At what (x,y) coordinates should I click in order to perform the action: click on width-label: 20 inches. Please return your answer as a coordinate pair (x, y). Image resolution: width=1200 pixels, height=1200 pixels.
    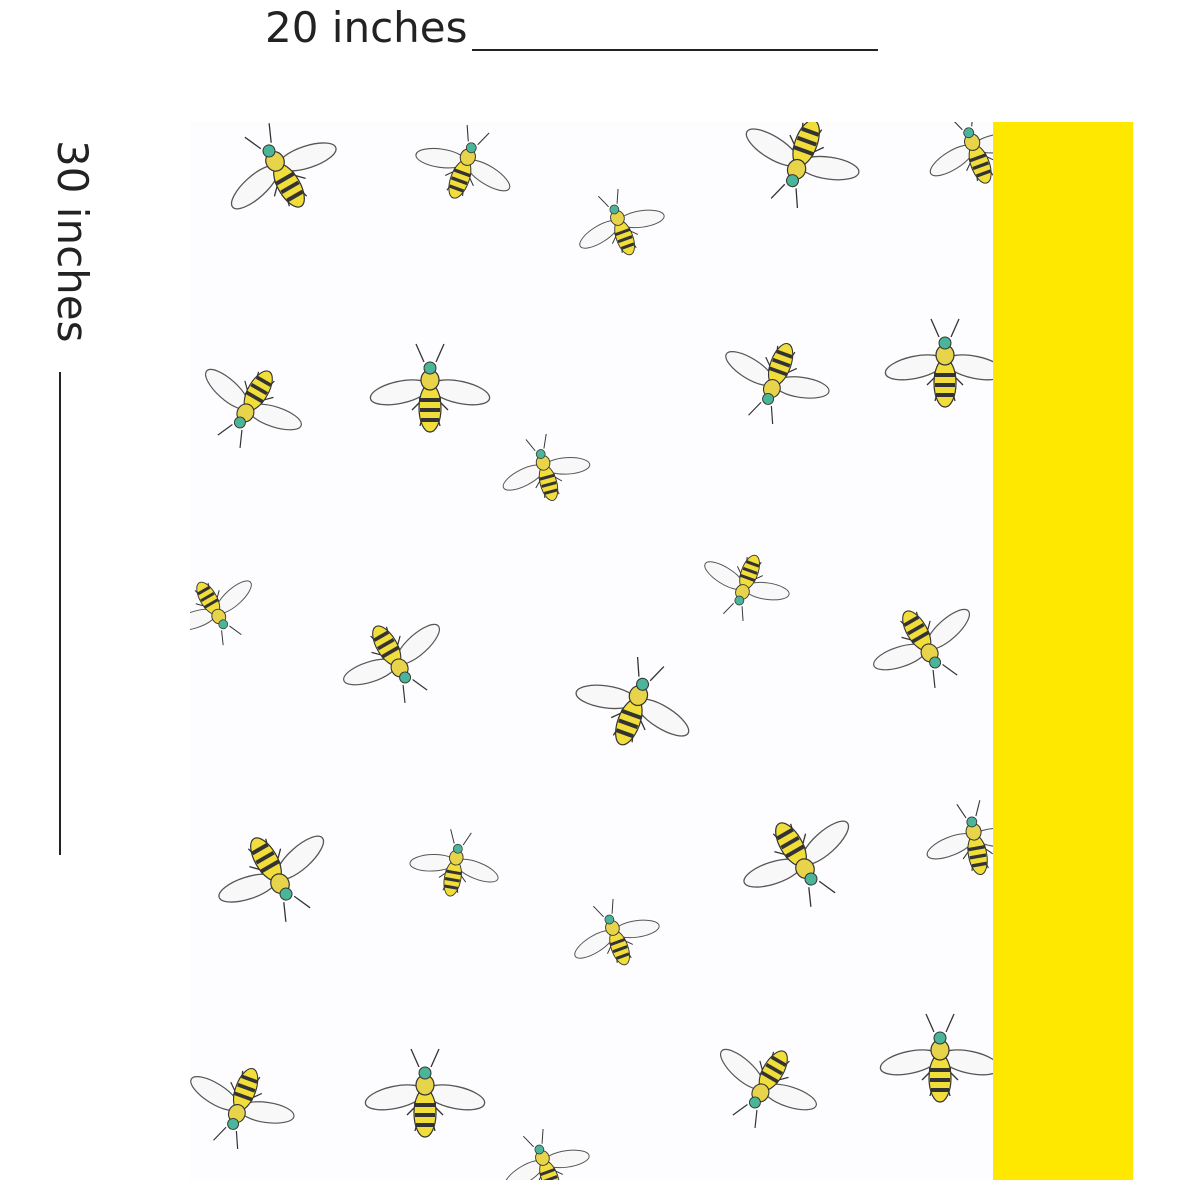
    Looking at the image, I should click on (366, 27).